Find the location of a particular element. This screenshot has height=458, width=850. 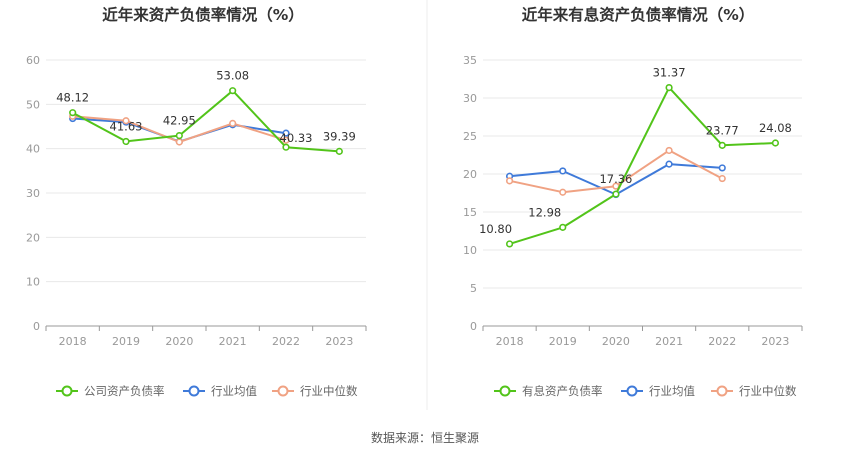

data-label: 23.77 is located at coordinates (722, 130).